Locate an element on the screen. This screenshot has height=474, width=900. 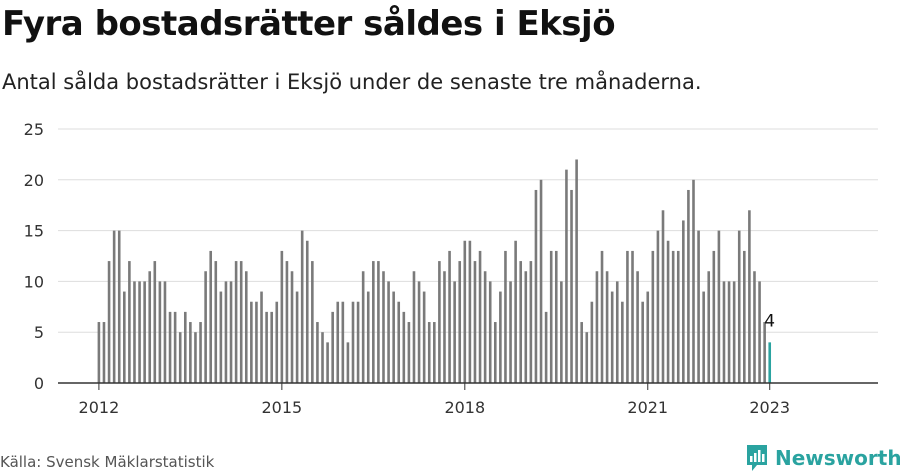
y-tick-label: 20 is located at coordinates (34, 180).